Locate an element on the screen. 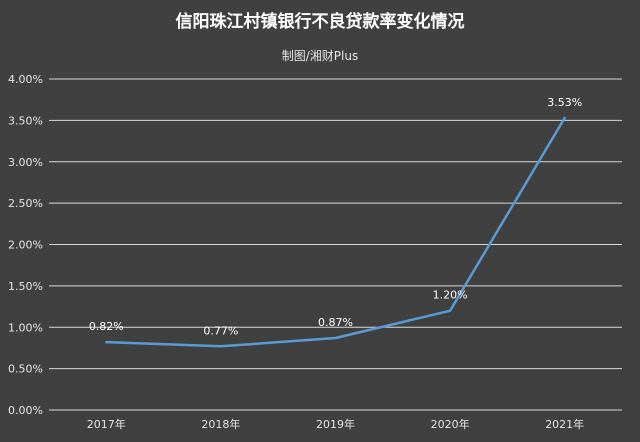  x-axis-ticks: 2017年 2018年 2019年 2020年 2021年 is located at coordinates (335, 424).